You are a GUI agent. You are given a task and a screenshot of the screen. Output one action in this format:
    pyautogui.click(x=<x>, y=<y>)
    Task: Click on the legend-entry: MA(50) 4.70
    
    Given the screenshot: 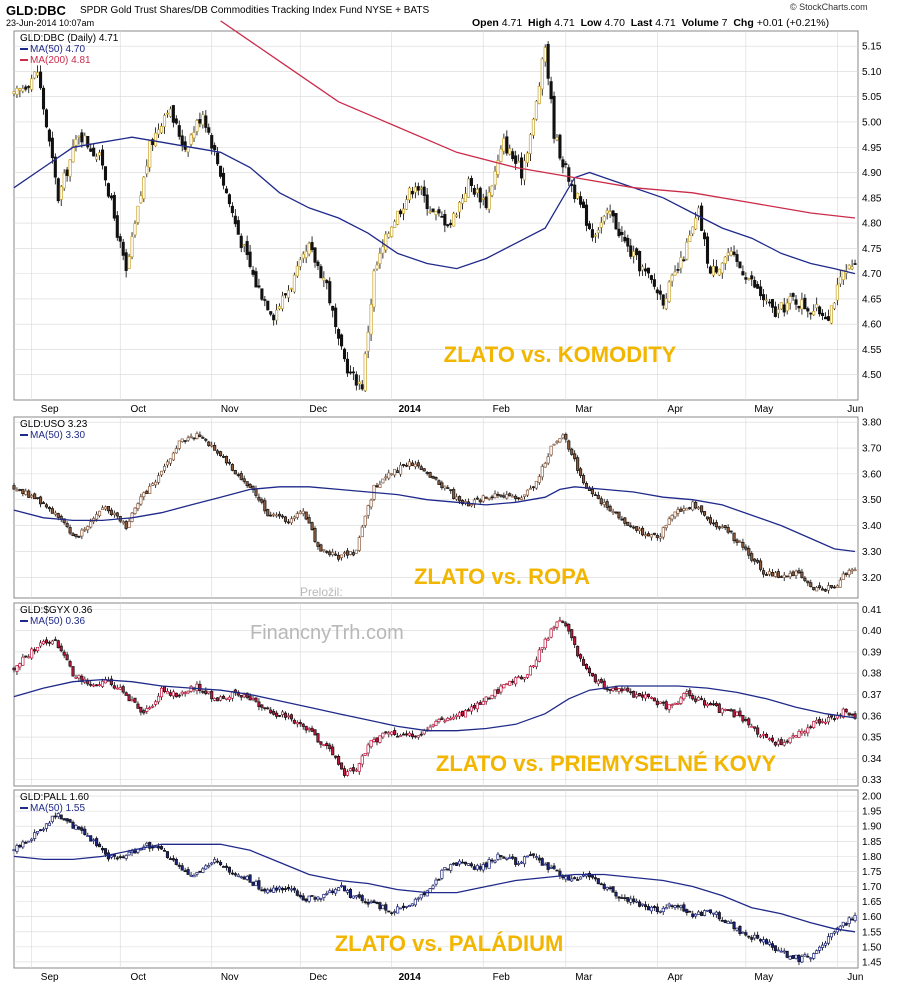 What is the action you would take?
    pyautogui.click(x=57, y=49)
    